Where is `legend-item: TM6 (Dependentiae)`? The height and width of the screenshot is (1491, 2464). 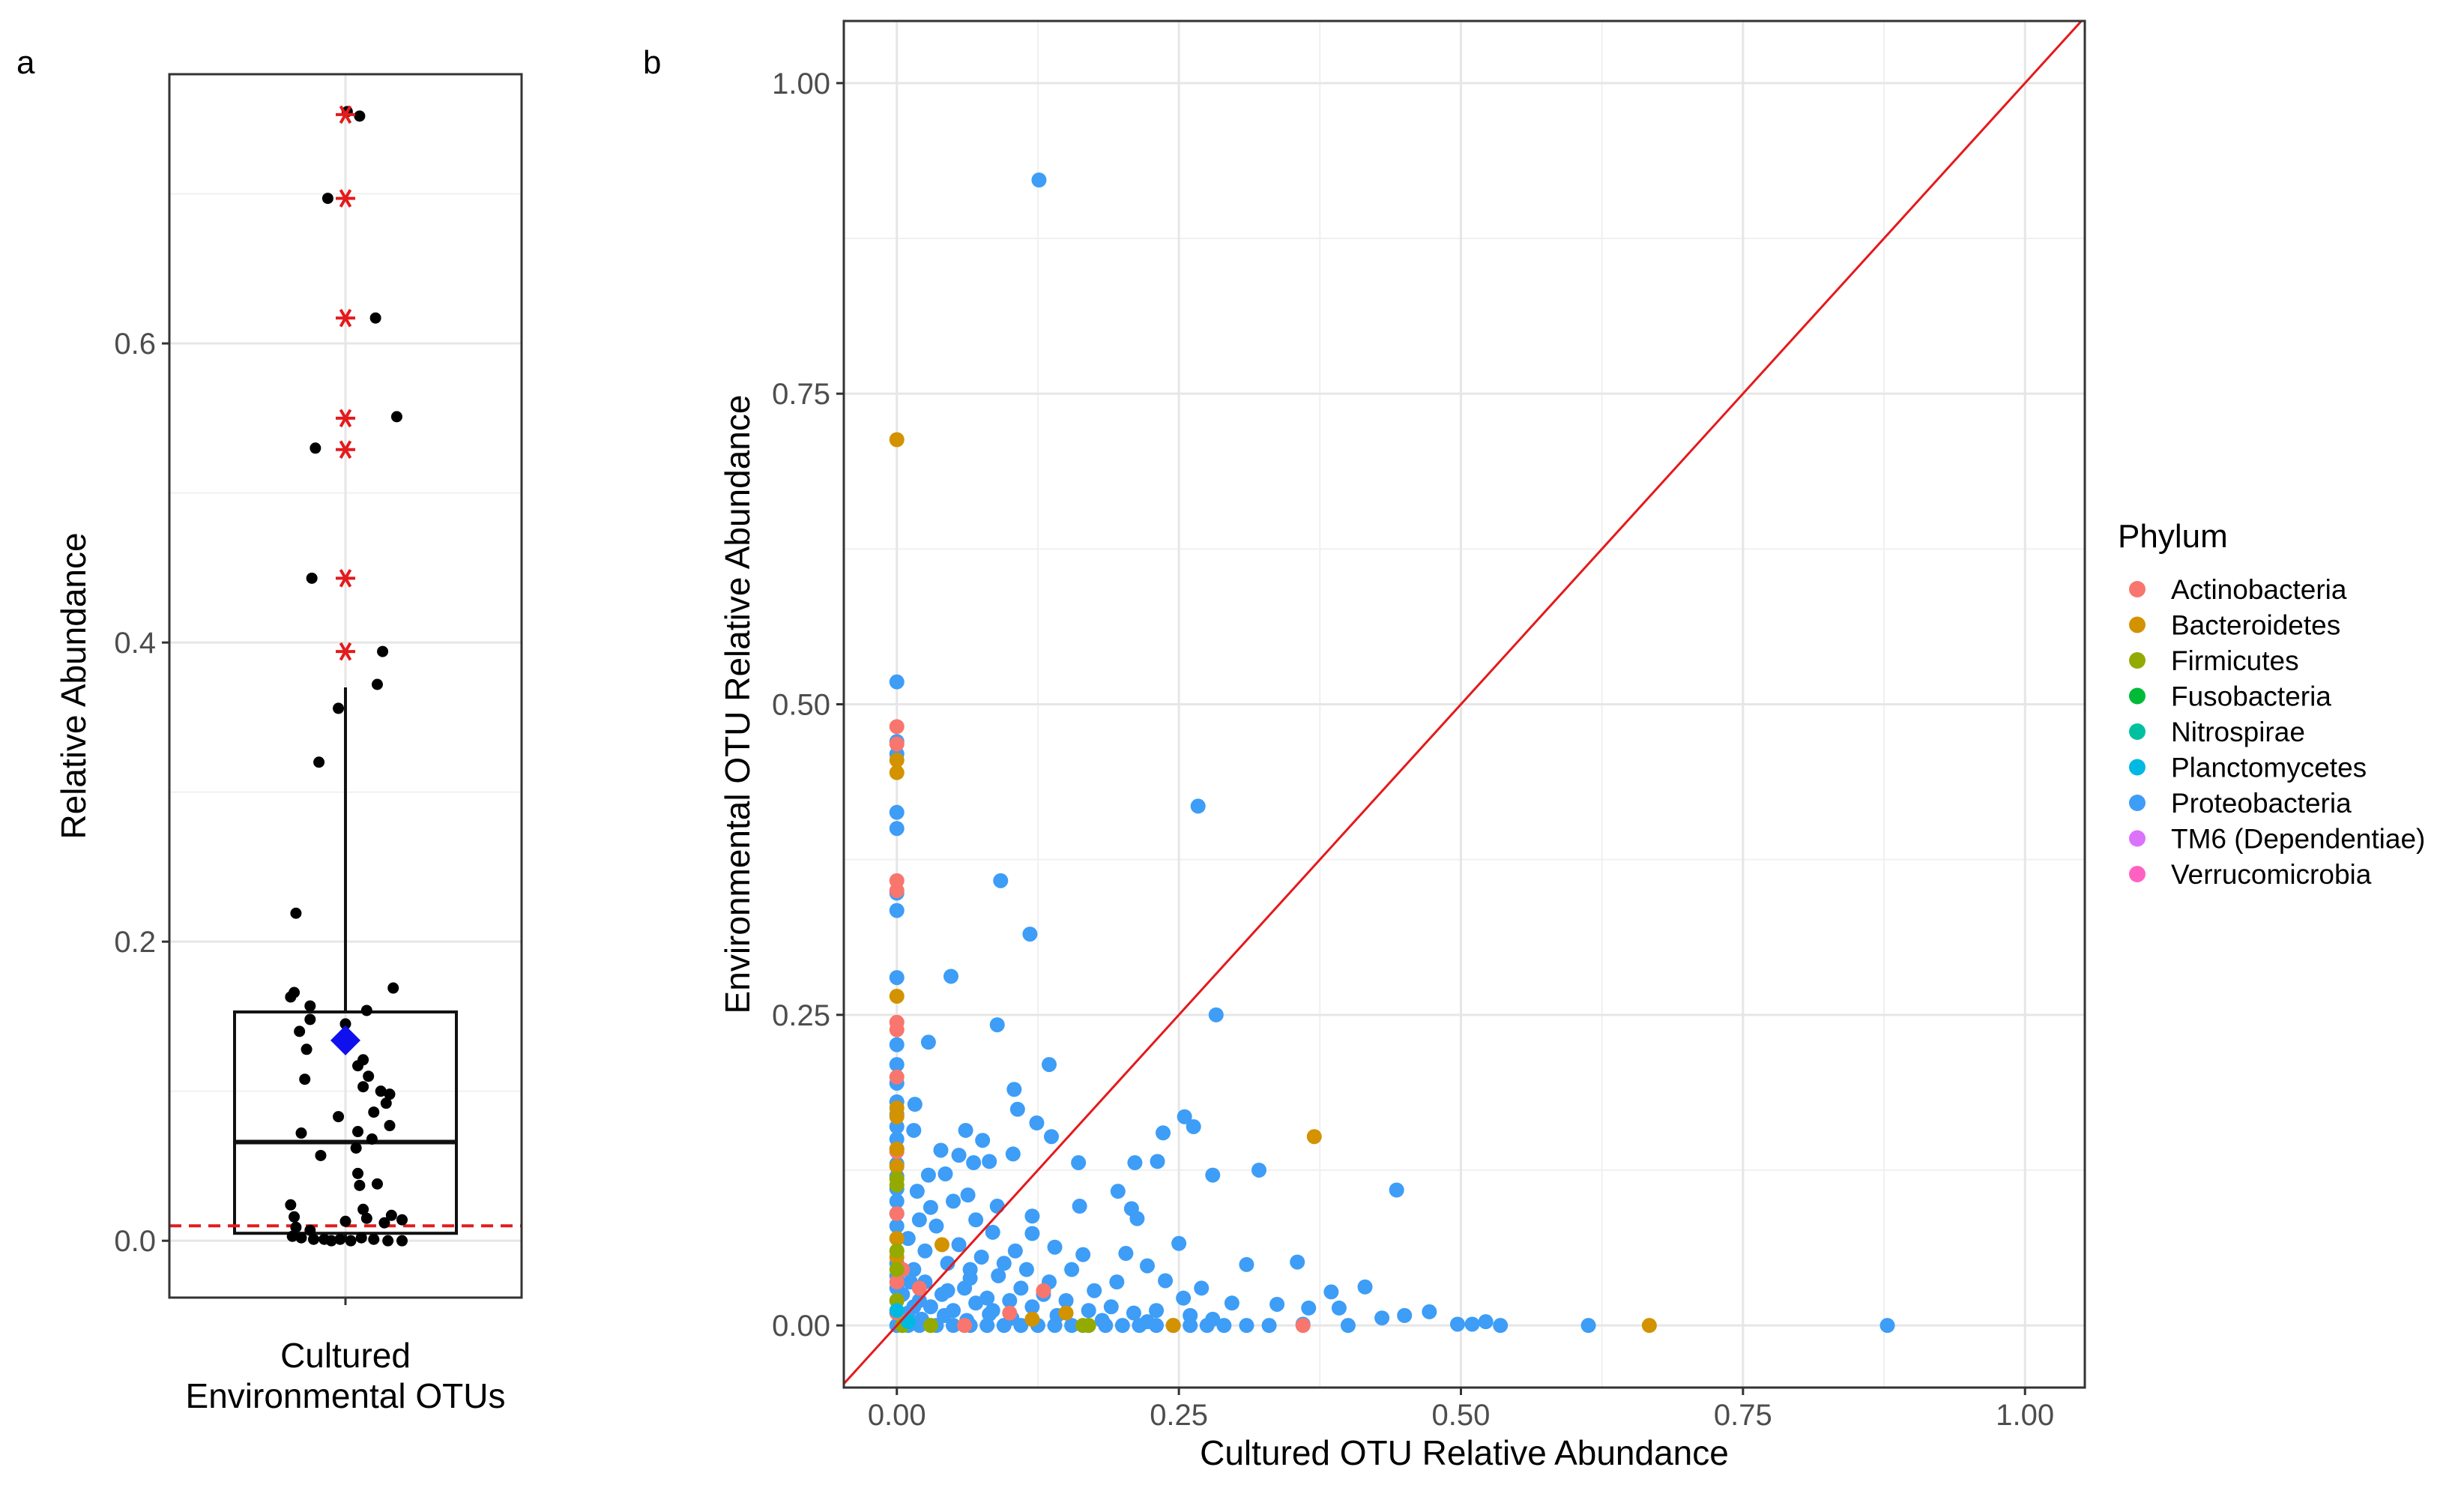 legend-item: TM6 (Dependentiae) is located at coordinates (2277, 839).